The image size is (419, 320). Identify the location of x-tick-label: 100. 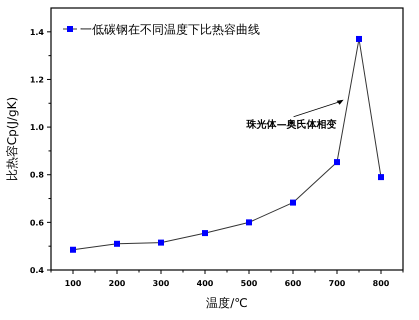
(73, 283).